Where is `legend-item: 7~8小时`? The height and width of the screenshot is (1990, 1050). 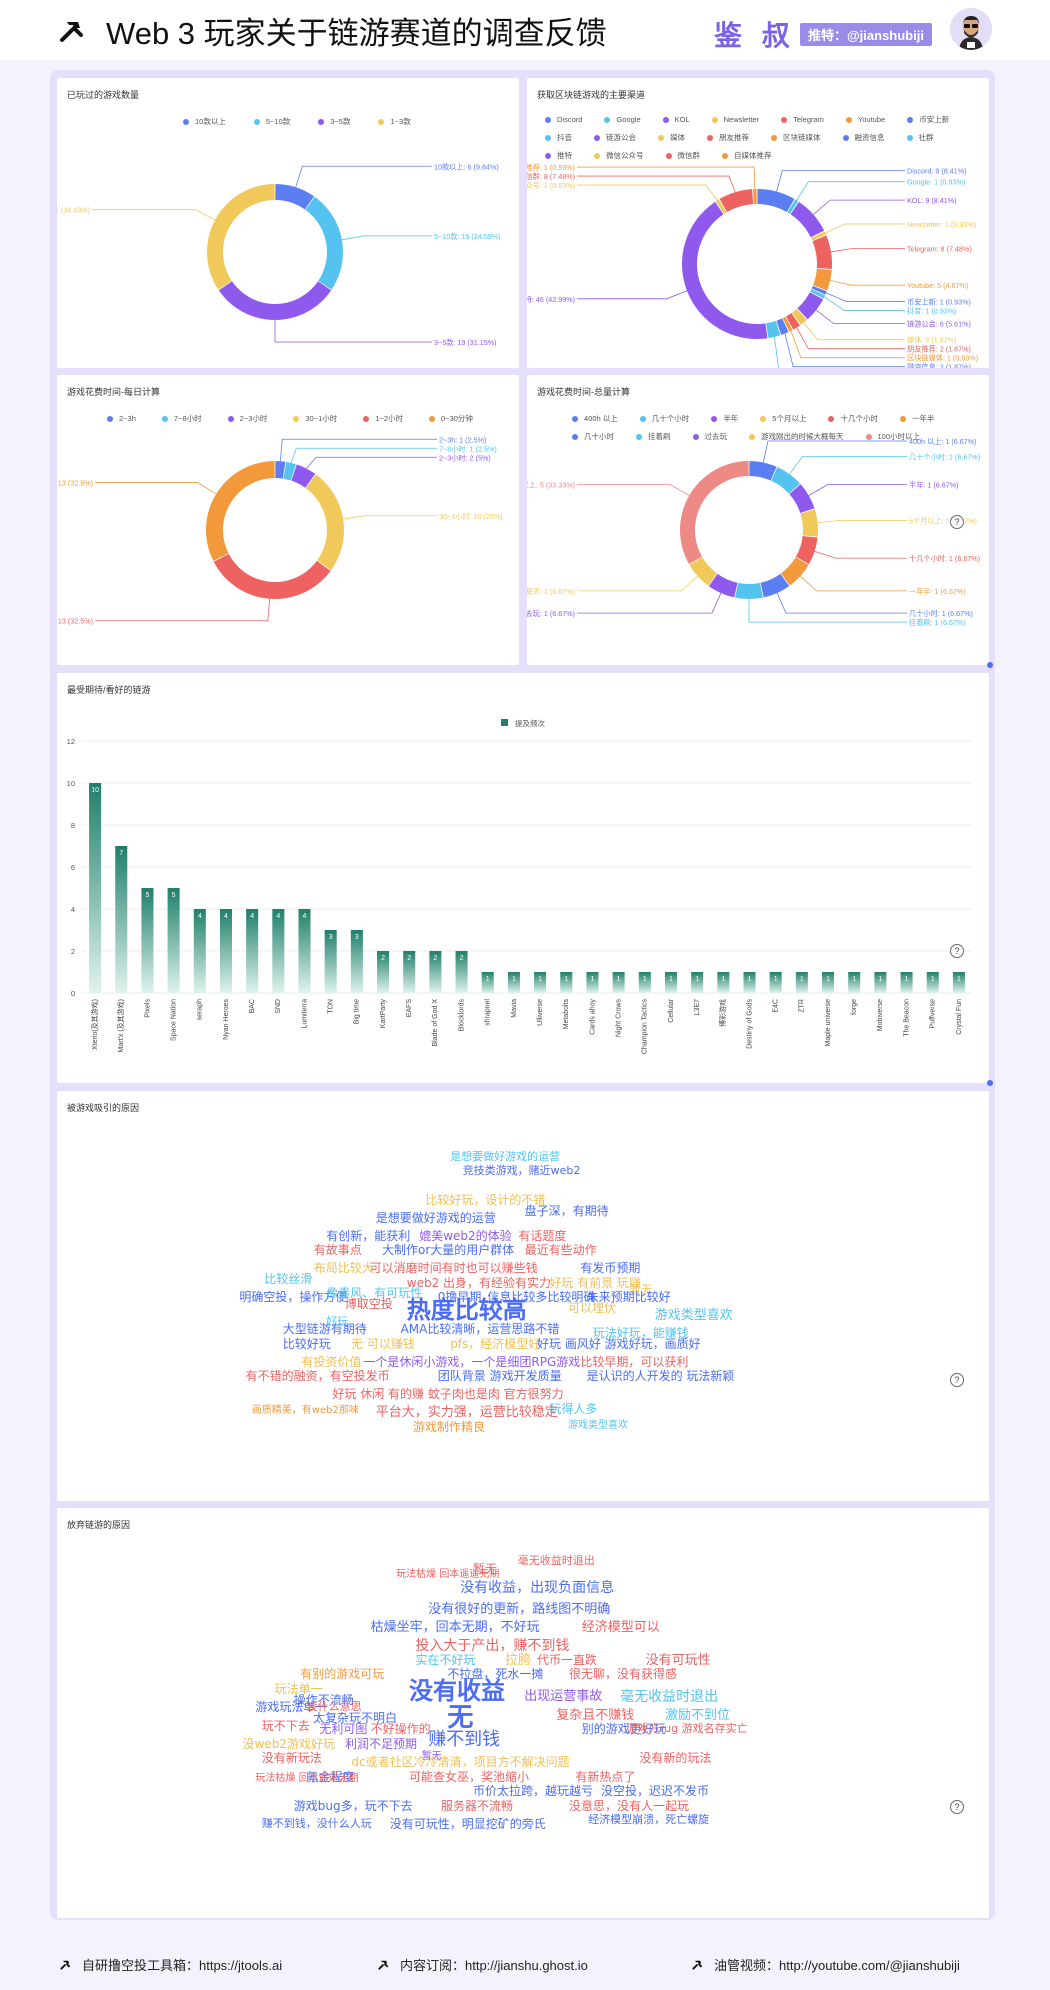 legend-item: 7~8小时 is located at coordinates (181, 418).